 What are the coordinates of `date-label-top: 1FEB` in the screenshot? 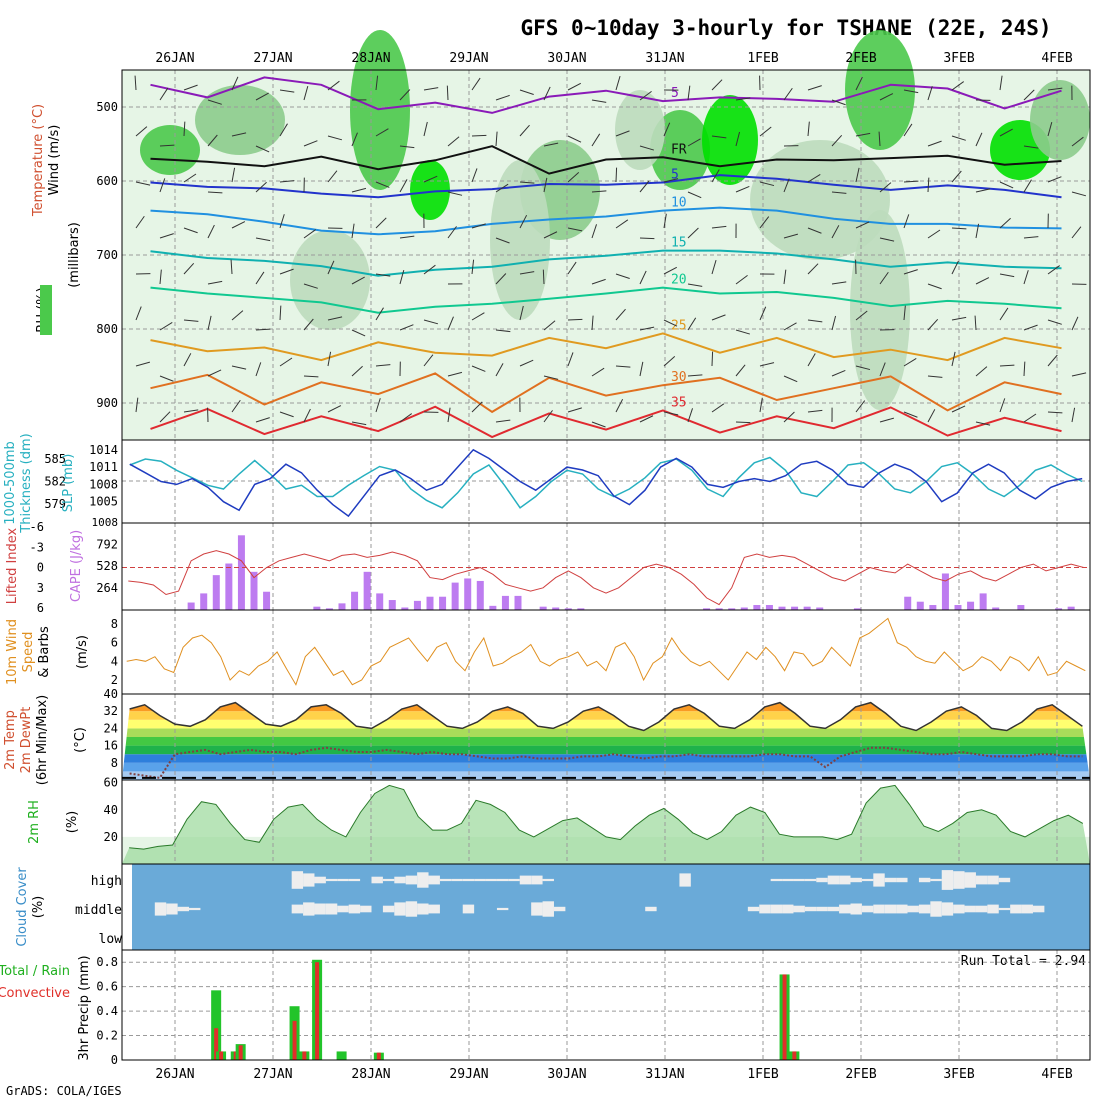 It's located at (762, 58).